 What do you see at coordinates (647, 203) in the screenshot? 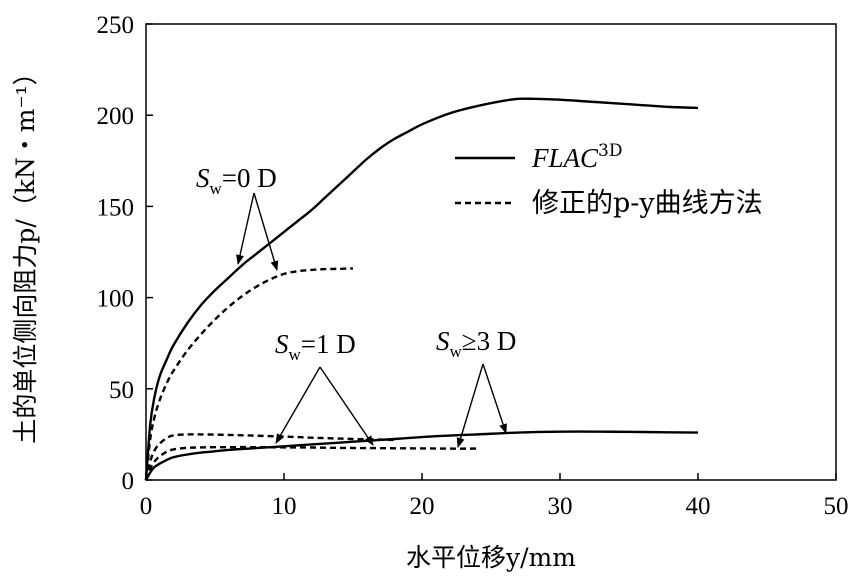
I see `legend-label-modified-py: 修正的p-y曲线方法` at bounding box center [647, 203].